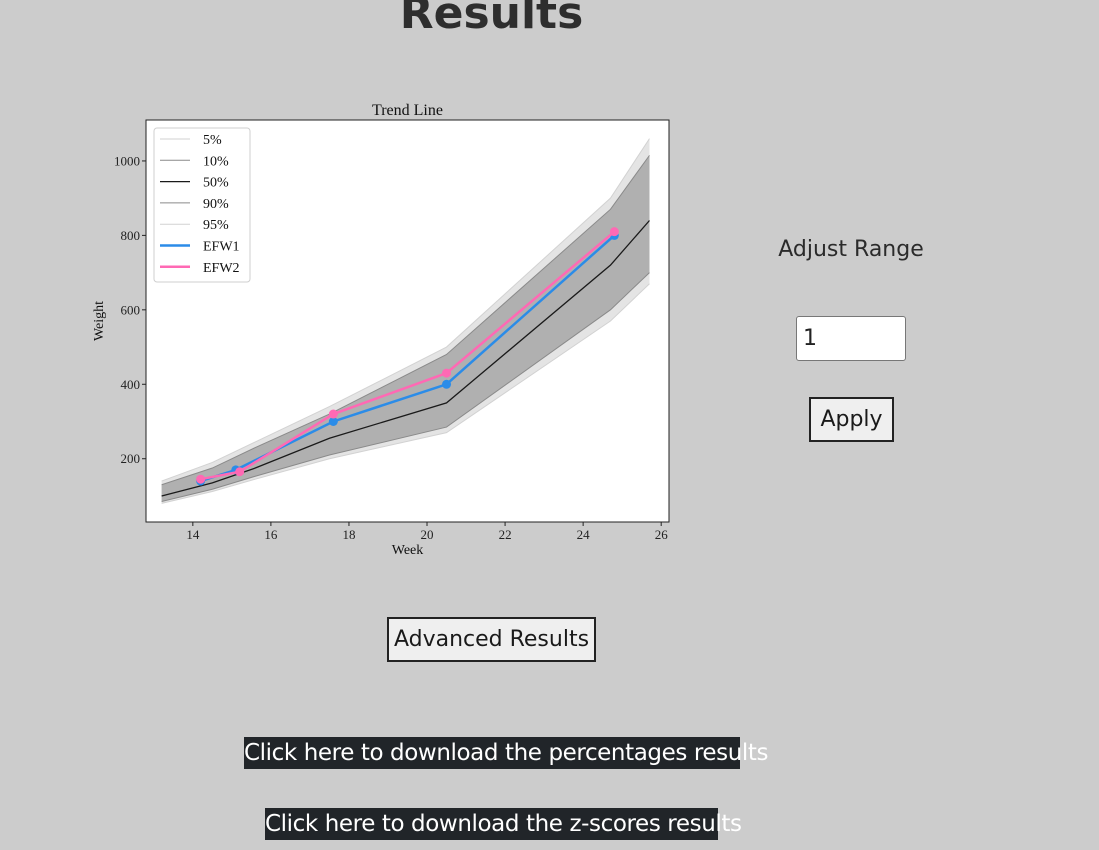  What do you see at coordinates (427, 534) in the screenshot?
I see `x-tick-label: 20` at bounding box center [427, 534].